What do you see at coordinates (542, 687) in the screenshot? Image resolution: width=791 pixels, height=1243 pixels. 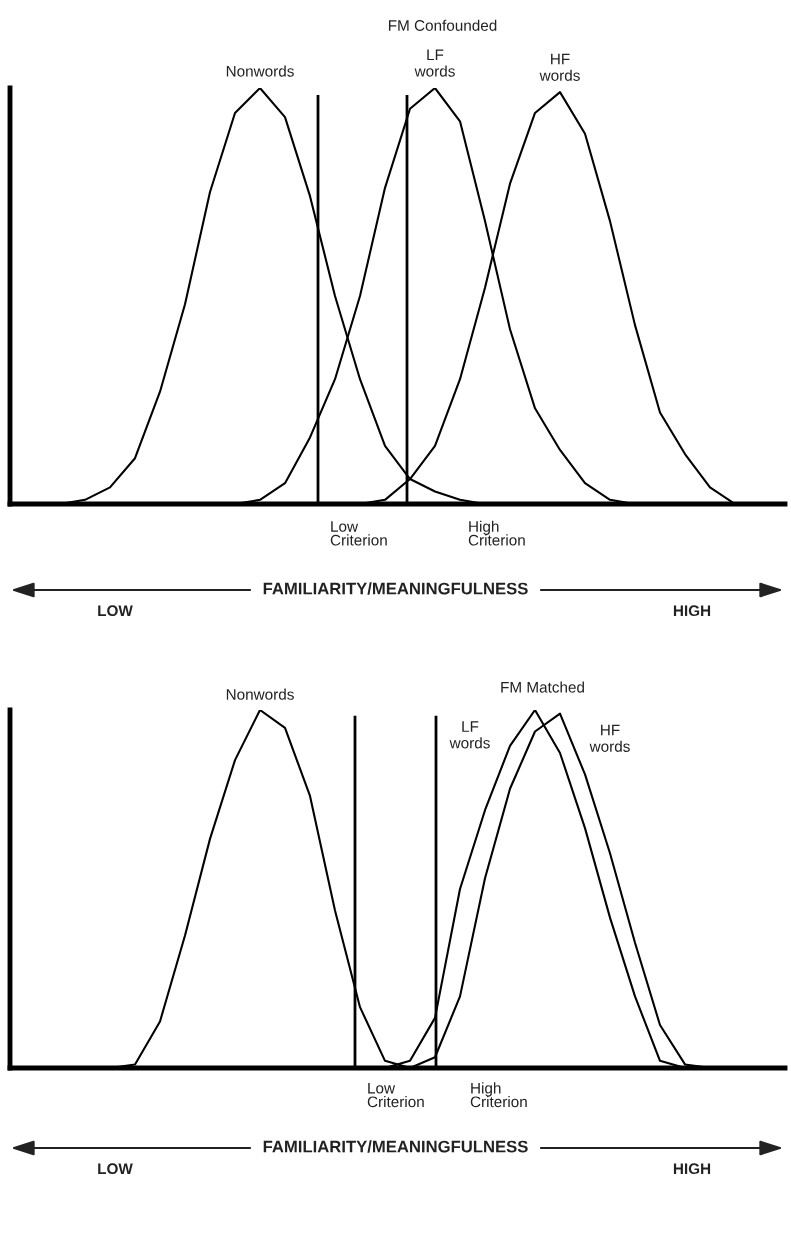 I see `chart-title: FM Matched` at bounding box center [542, 687].